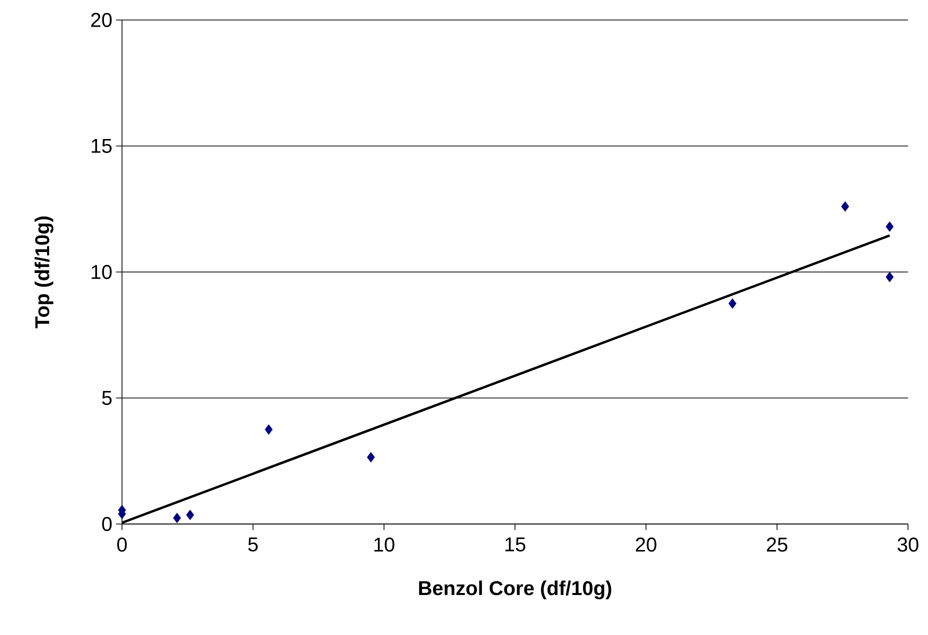 This screenshot has width=928, height=635. I want to click on y-axis-title: Top (df/10g), so click(44, 272).